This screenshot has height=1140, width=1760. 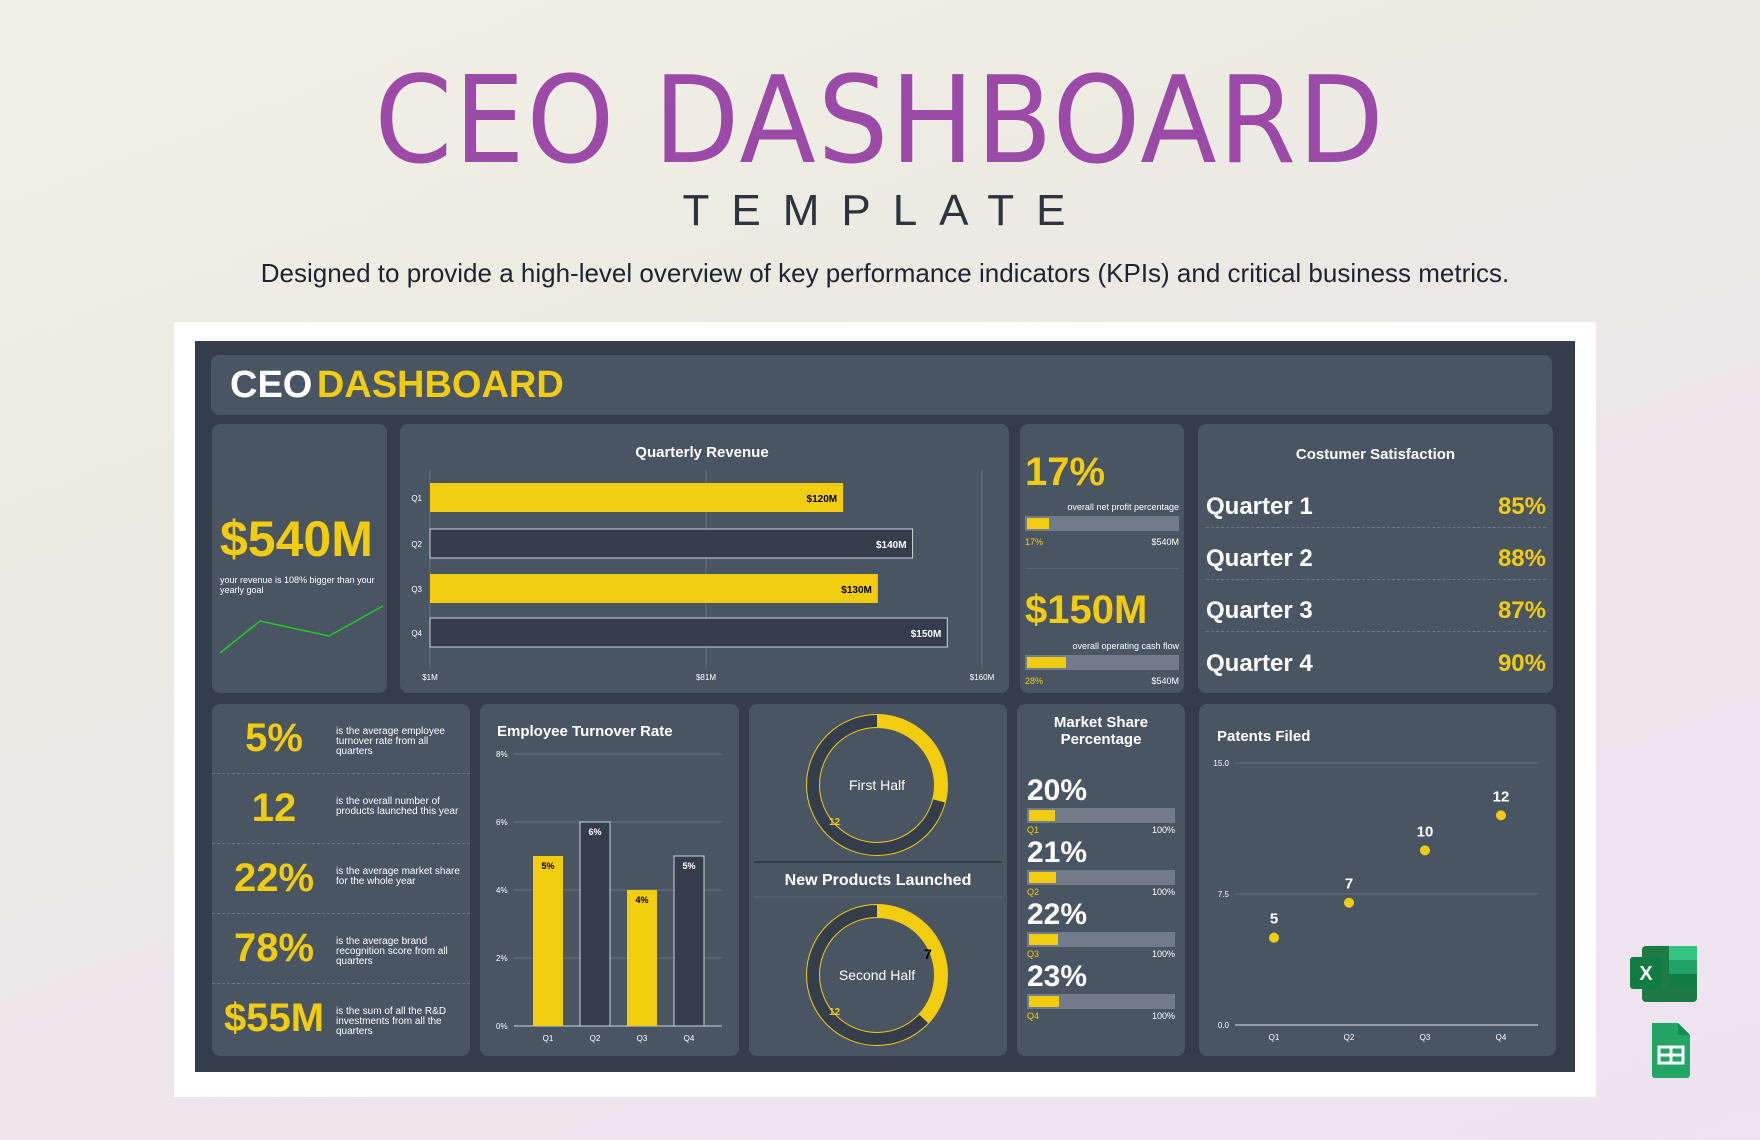 I want to click on chart-title: Employee Turnover Rate, so click(x=585, y=731).